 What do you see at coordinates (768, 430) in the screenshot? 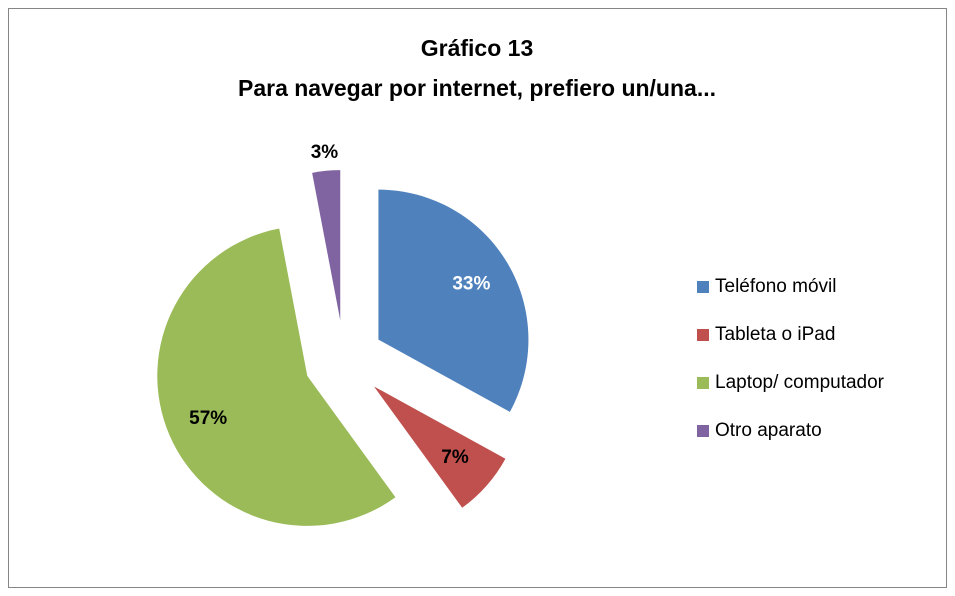
I see `legend-label: Otro aparato` at bounding box center [768, 430].